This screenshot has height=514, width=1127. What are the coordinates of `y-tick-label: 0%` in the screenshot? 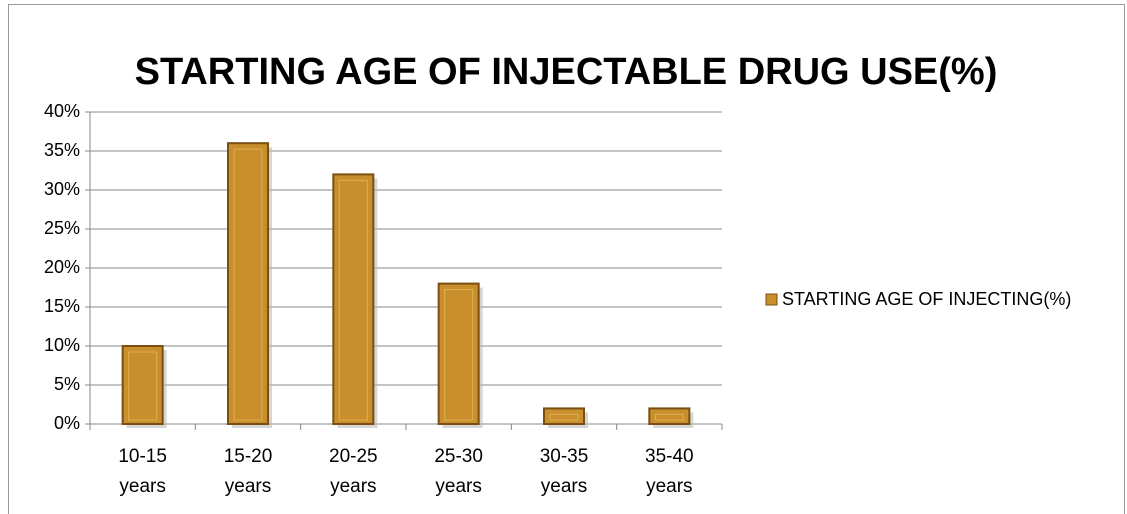 It's located at (67, 423).